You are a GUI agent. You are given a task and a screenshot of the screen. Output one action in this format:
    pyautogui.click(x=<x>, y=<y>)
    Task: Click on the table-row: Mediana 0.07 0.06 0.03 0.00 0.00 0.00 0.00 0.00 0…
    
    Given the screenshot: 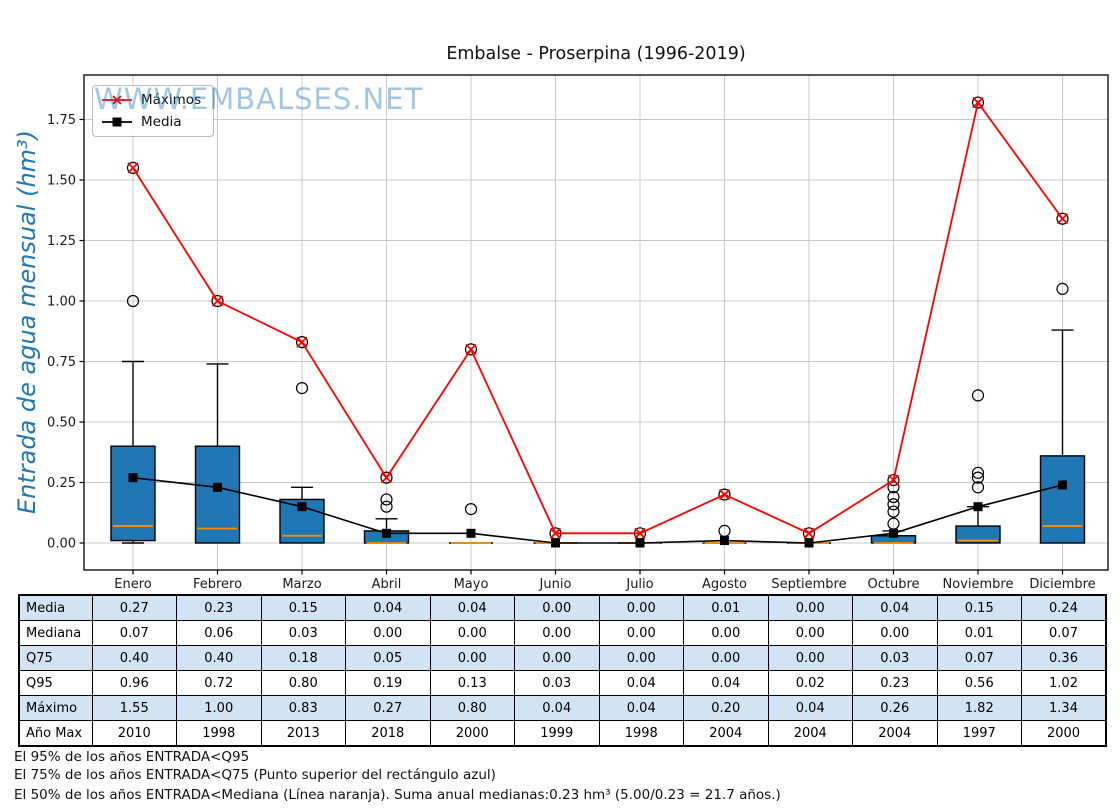 What is the action you would take?
    pyautogui.click(x=562, y=633)
    